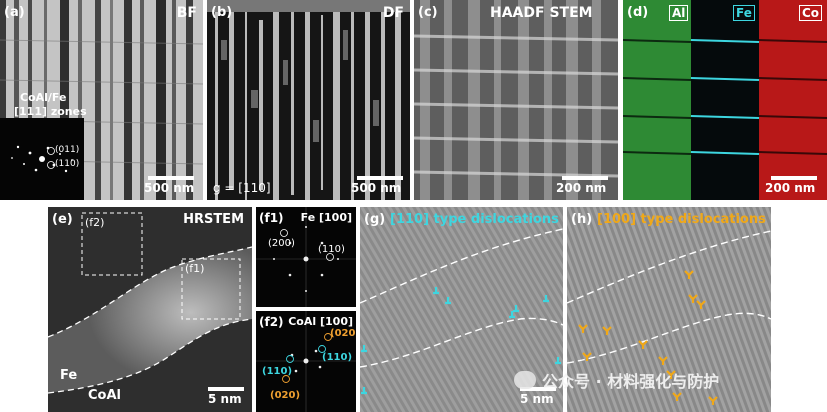 The width and height of the screenshot is (827, 412). I want to click on panel-g-scalebar, so click(538, 389).